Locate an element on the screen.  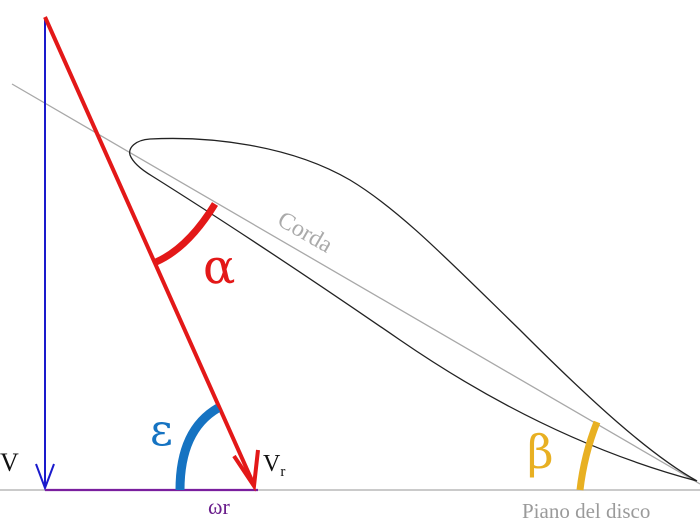
v-vector-arrowhead is located at coordinates (45, 477).